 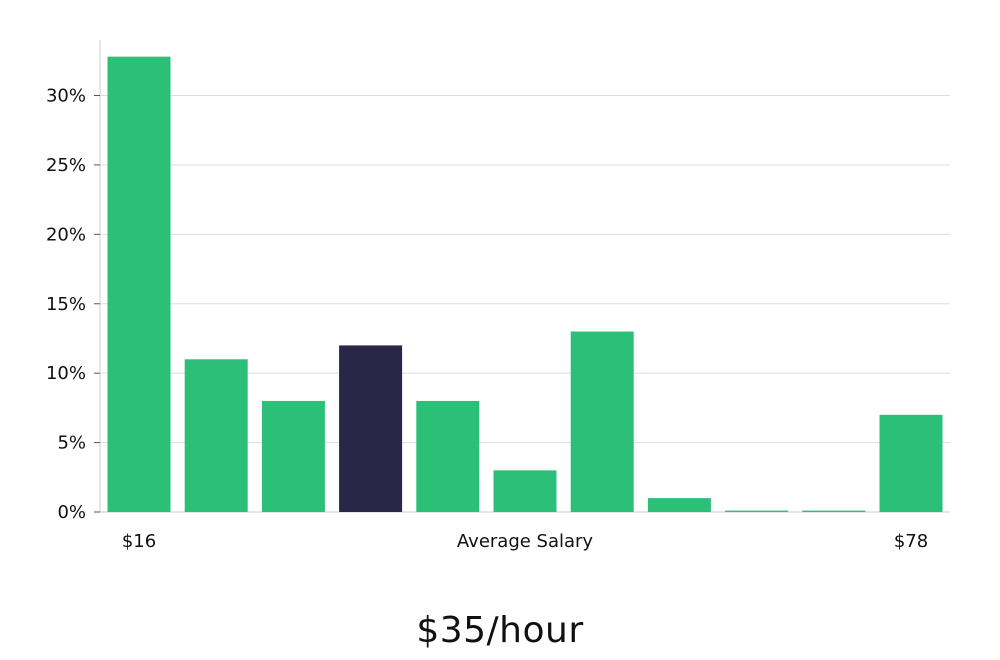 I want to click on y-tick-label: 30%, so click(x=66, y=96).